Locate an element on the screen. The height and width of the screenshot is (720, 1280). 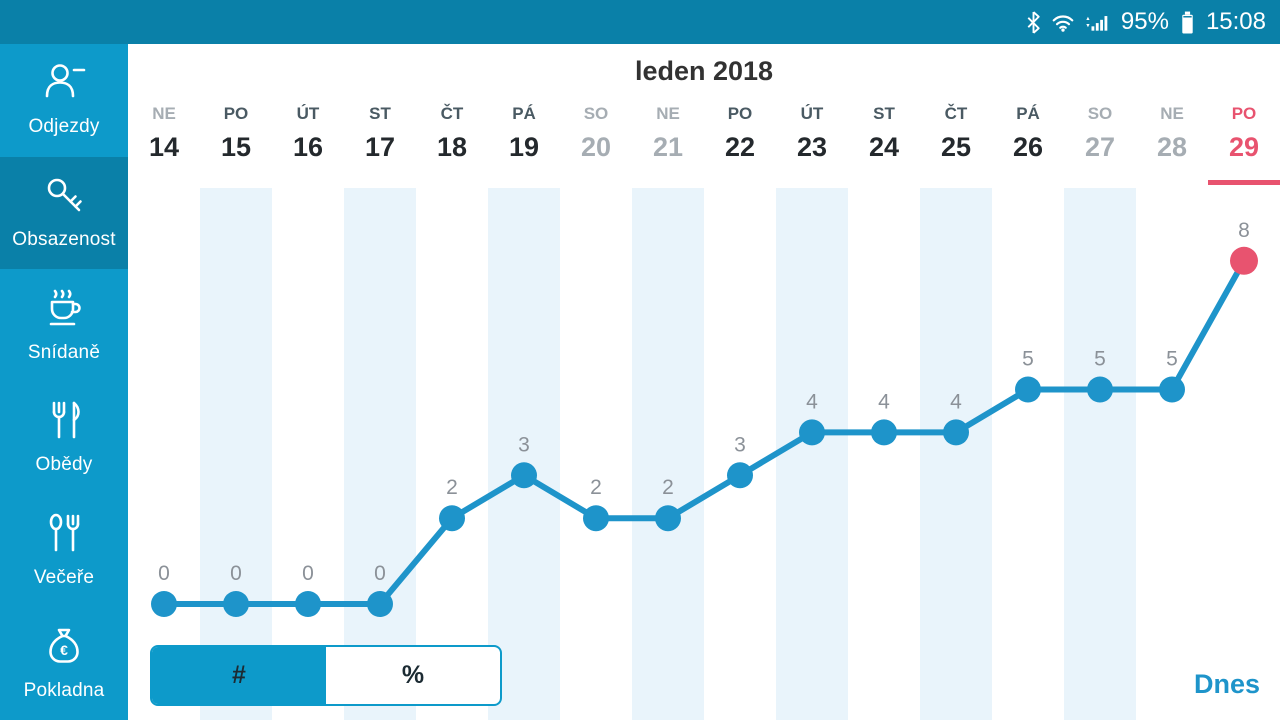
sidebar-item-obsazenost: Obsazenost is located at coordinates (64, 213).